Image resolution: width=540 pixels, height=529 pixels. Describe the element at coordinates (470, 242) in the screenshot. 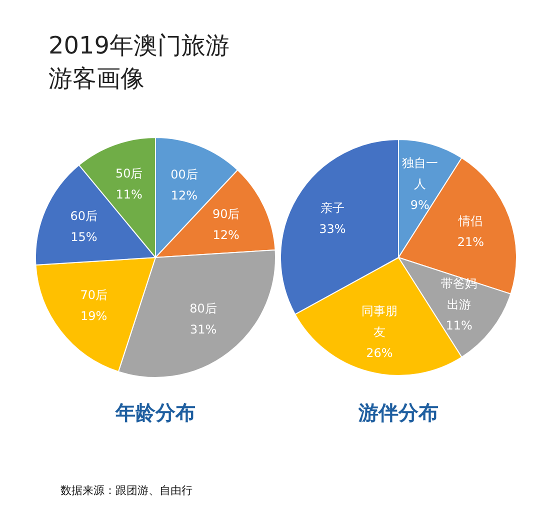

I see `data-label: 21%` at that location.